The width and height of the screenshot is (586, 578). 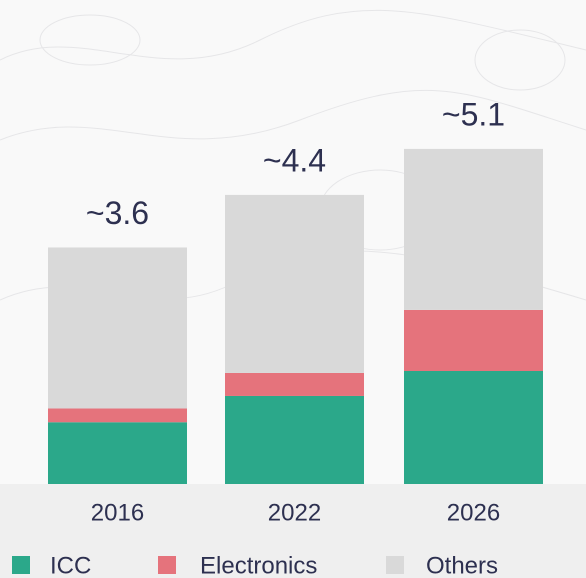 I want to click on legend-label: Electronics, so click(x=258, y=565).